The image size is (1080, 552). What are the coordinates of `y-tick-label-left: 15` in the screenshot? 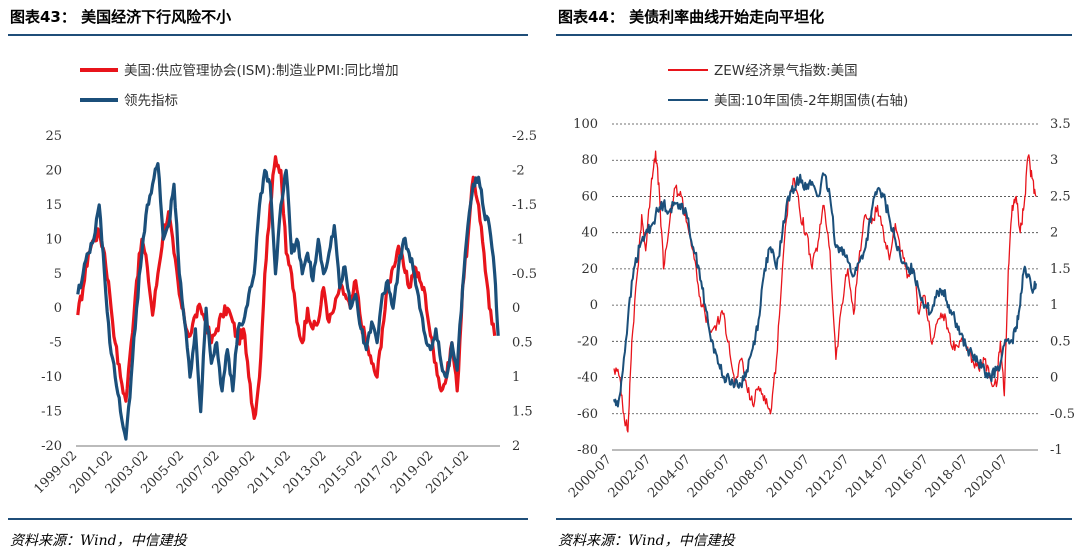 It's located at (53, 205).